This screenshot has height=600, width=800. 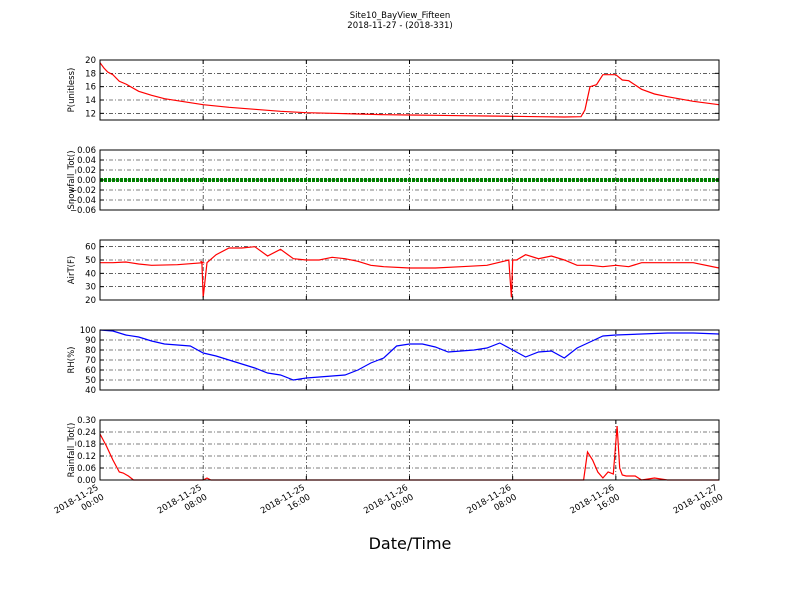 I want to click on panel-1: 12 14 16 18 20 P(unitless), so click(x=393, y=88).